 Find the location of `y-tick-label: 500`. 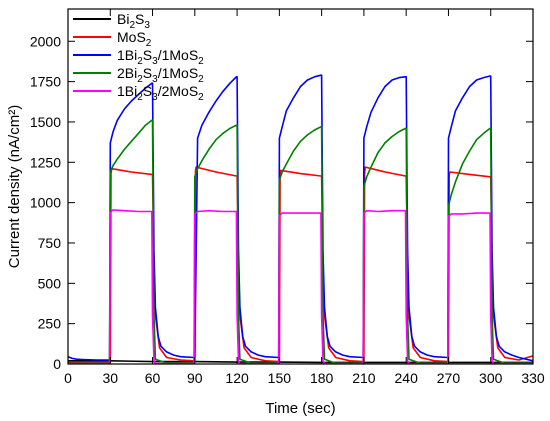

y-tick-label: 500 is located at coordinates (50, 283).